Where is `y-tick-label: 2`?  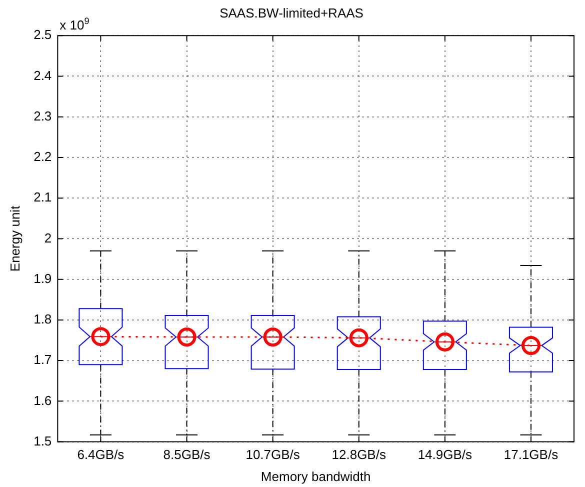 y-tick-label: 2 is located at coordinates (48, 238).